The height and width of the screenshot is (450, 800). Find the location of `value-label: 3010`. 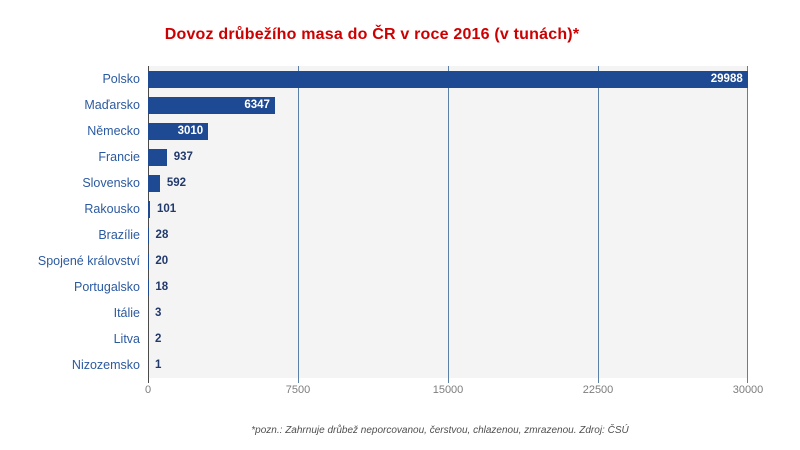

value-label: 3010 is located at coordinates (190, 130).